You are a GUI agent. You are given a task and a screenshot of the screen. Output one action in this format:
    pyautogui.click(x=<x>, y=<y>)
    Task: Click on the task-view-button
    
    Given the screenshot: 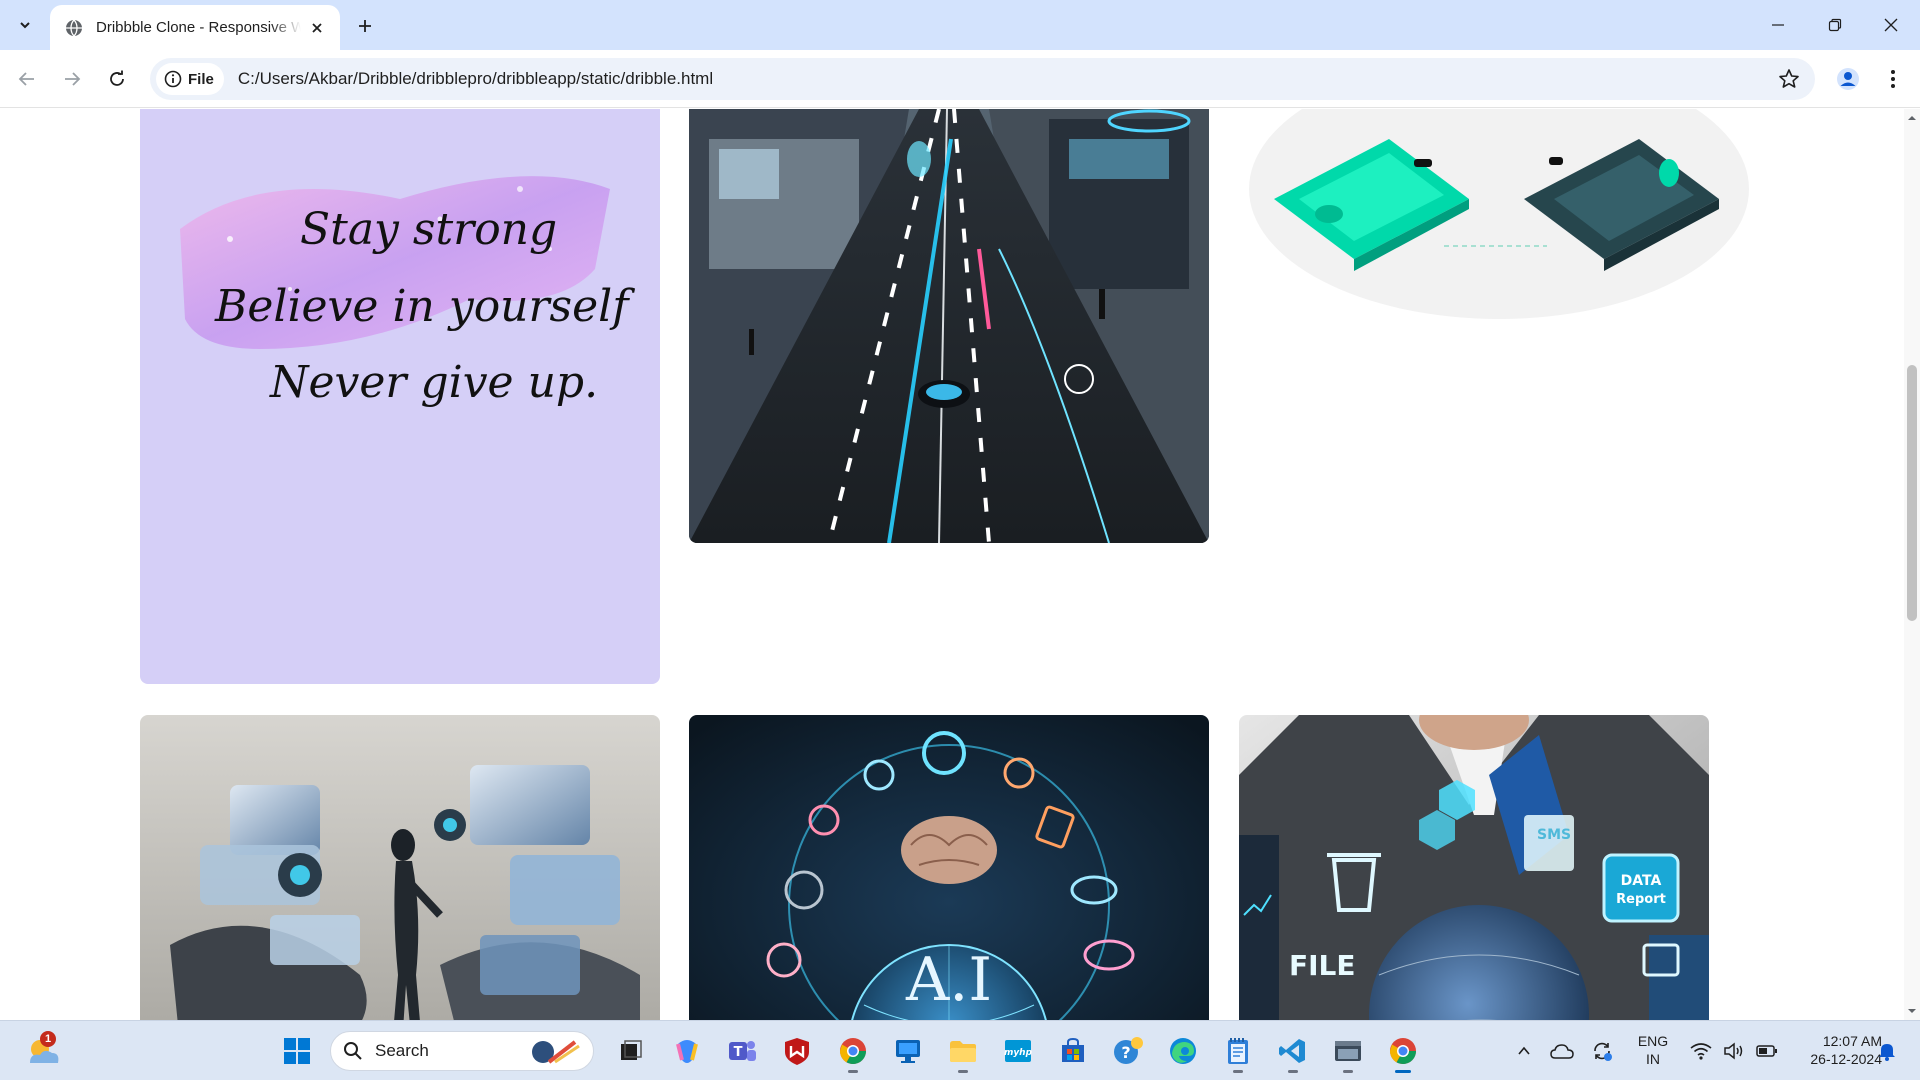 What is the action you would take?
    pyautogui.click(x=631, y=1051)
    